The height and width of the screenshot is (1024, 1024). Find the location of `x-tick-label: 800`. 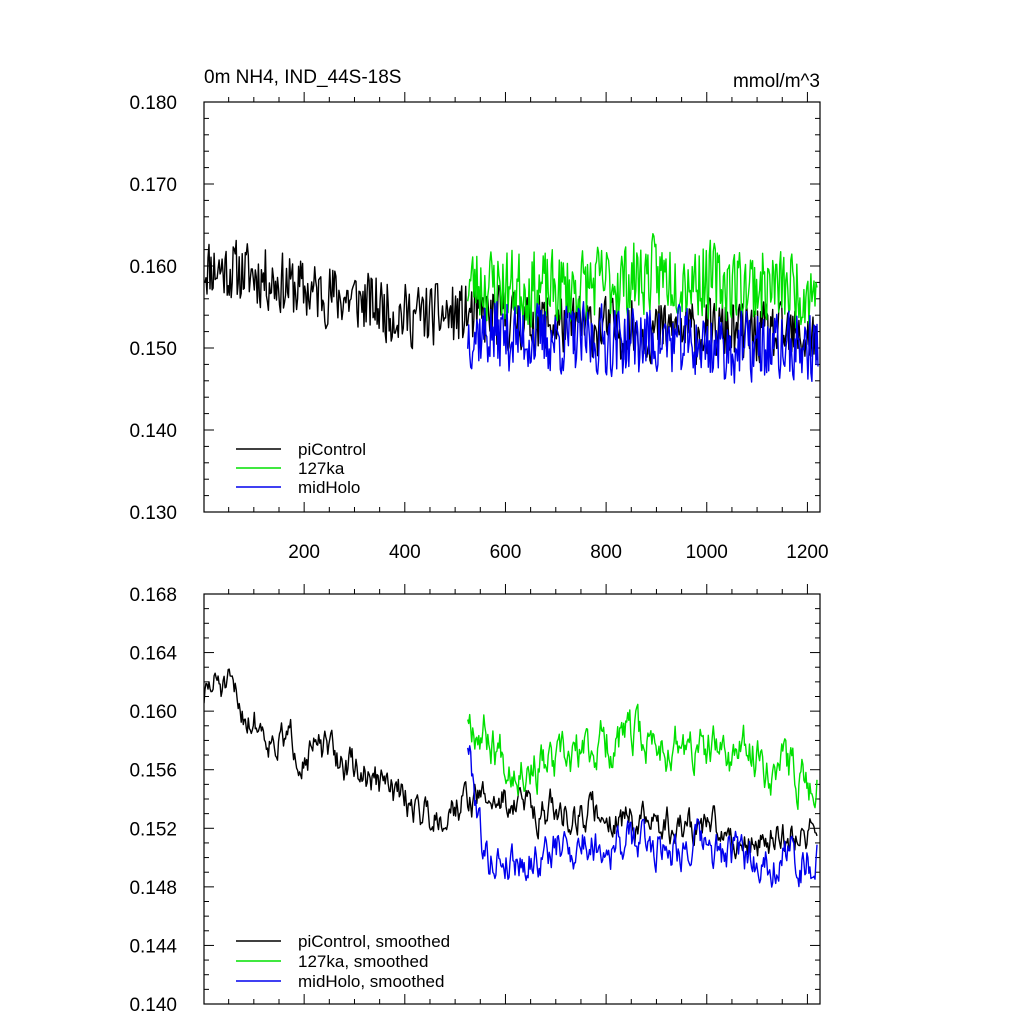

x-tick-label: 800 is located at coordinates (606, 552).